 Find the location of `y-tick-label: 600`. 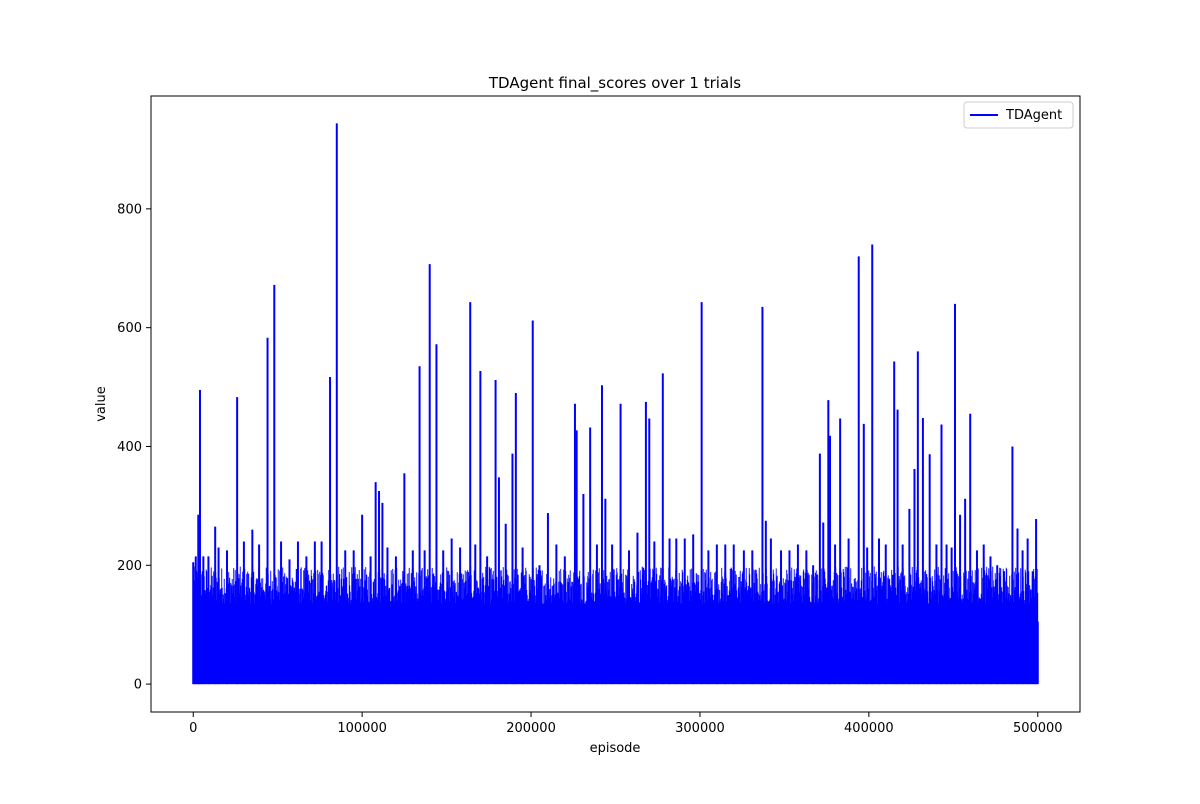

y-tick-label: 600 is located at coordinates (129, 328).